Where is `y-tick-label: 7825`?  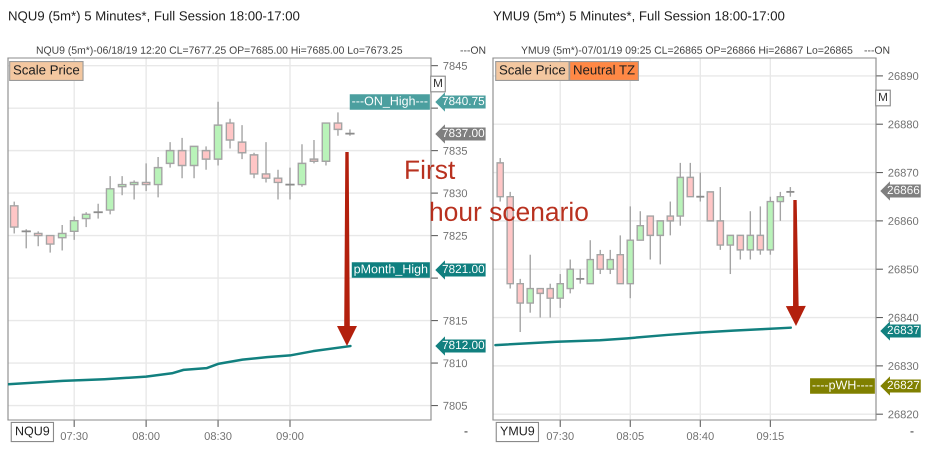
y-tick-label: 7825 is located at coordinates (455, 236).